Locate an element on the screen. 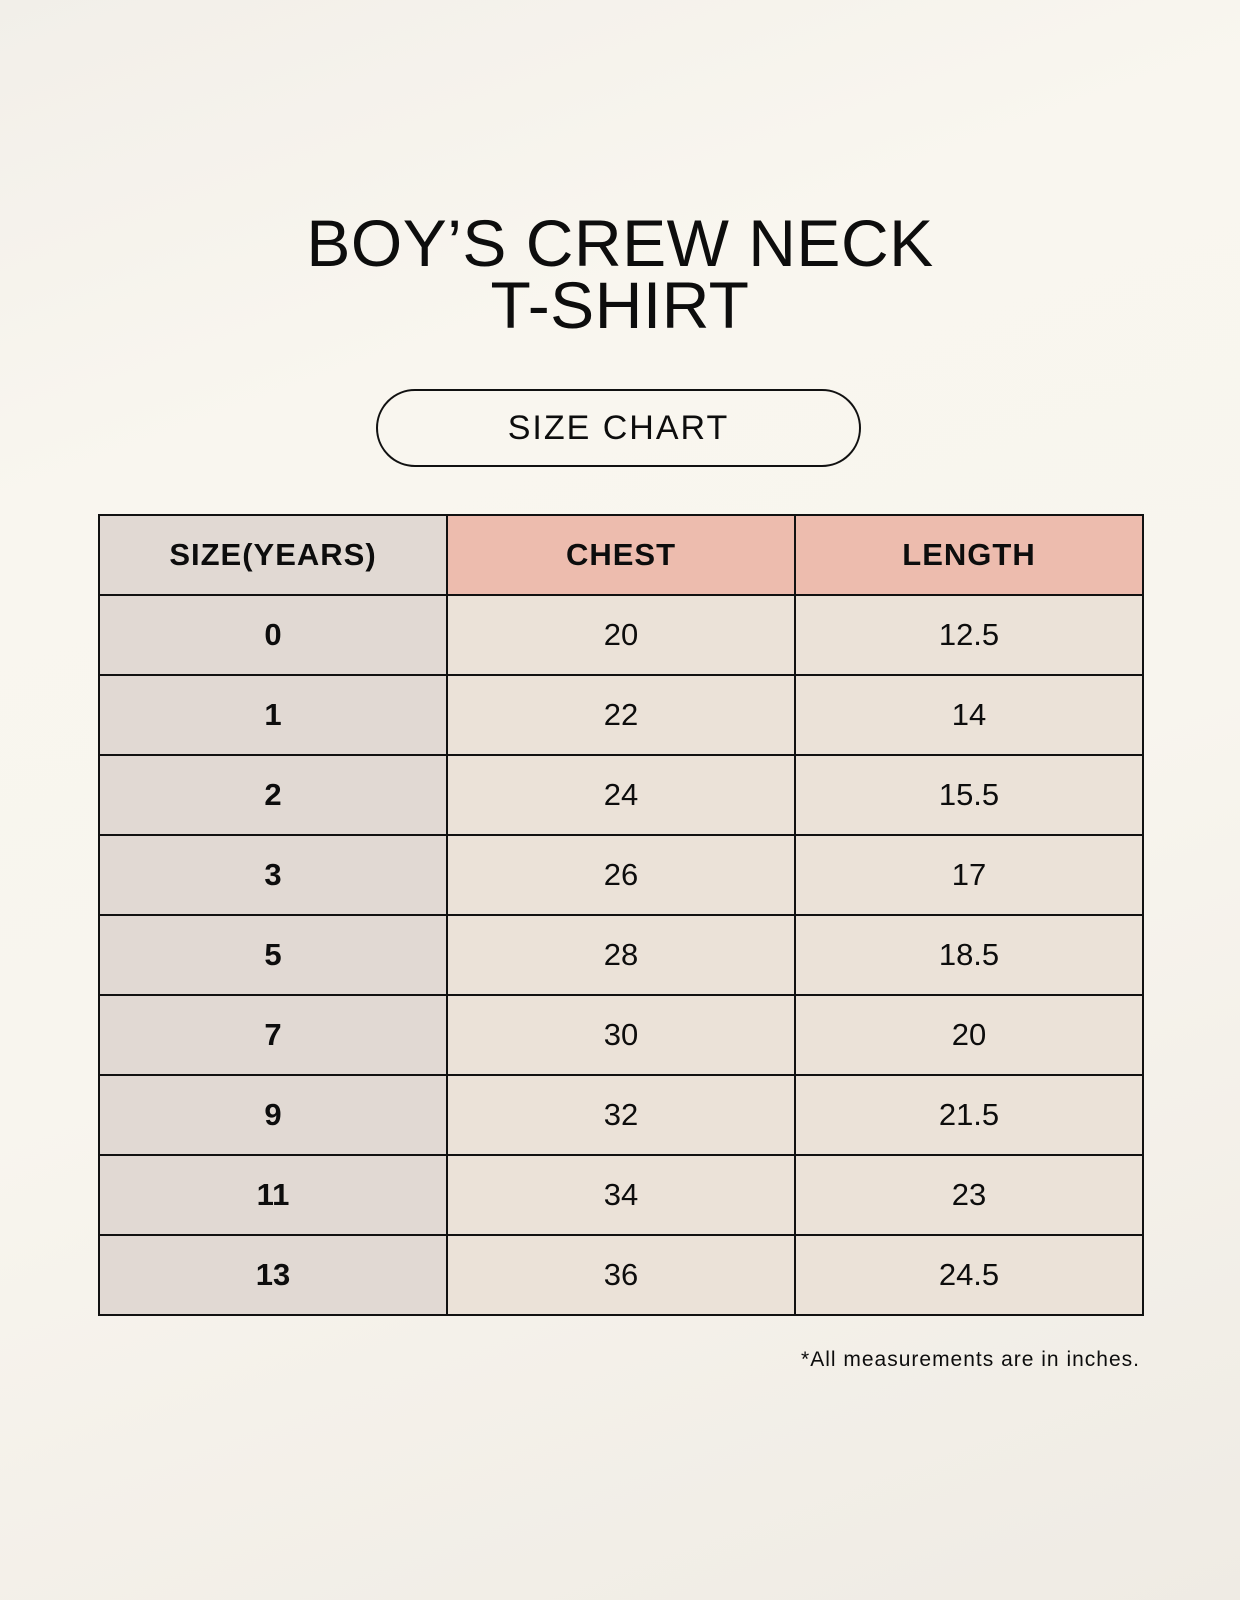 The height and width of the screenshot is (1600, 1240). footnote: *All measurements are in inches. is located at coordinates (970, 1359).